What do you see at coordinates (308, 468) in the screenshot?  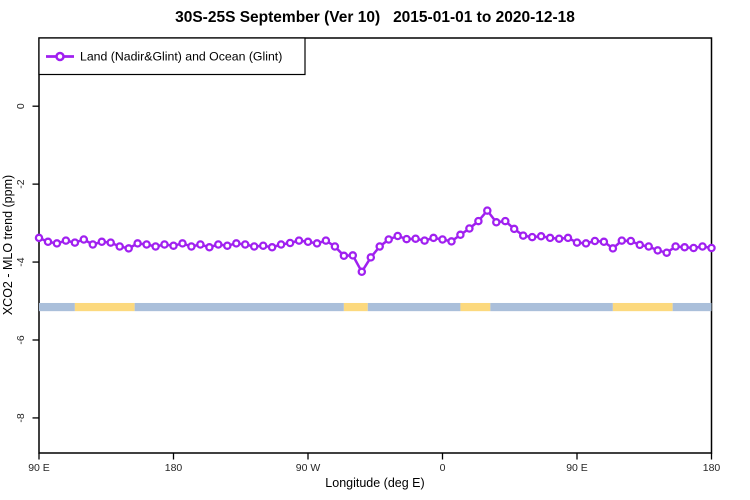 I see `x-tick-label: 90 W` at bounding box center [308, 468].